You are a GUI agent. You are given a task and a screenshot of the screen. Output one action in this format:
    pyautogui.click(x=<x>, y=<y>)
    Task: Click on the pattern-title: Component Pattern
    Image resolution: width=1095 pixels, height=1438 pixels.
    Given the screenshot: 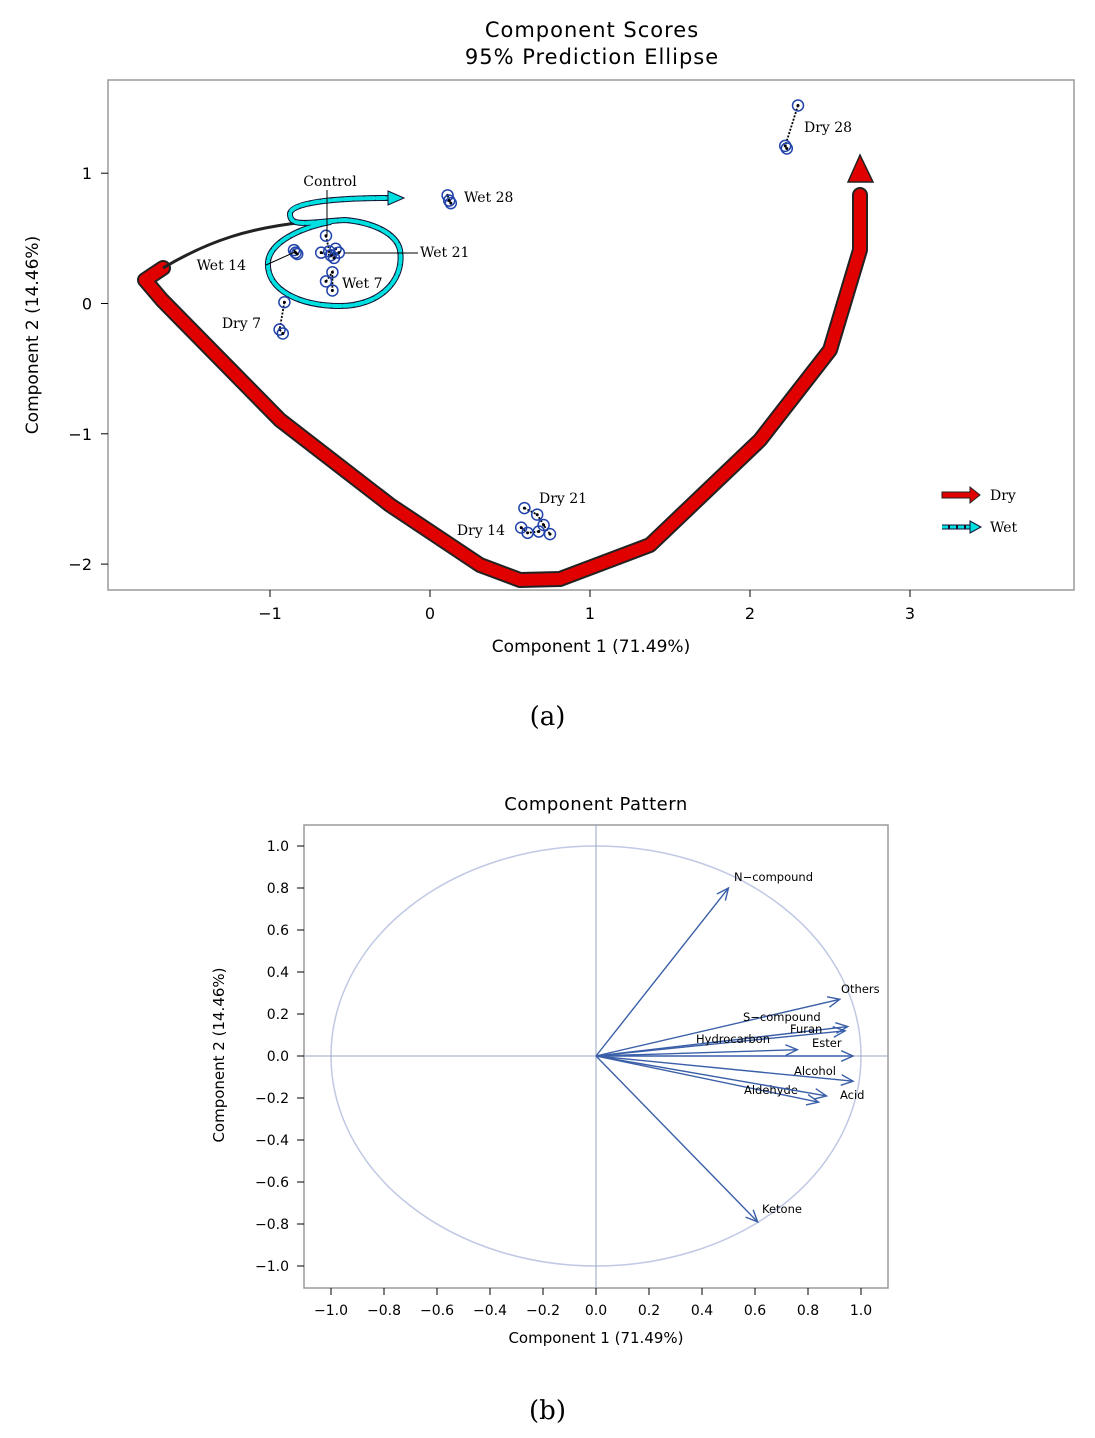 What is the action you would take?
    pyautogui.click(x=595, y=804)
    